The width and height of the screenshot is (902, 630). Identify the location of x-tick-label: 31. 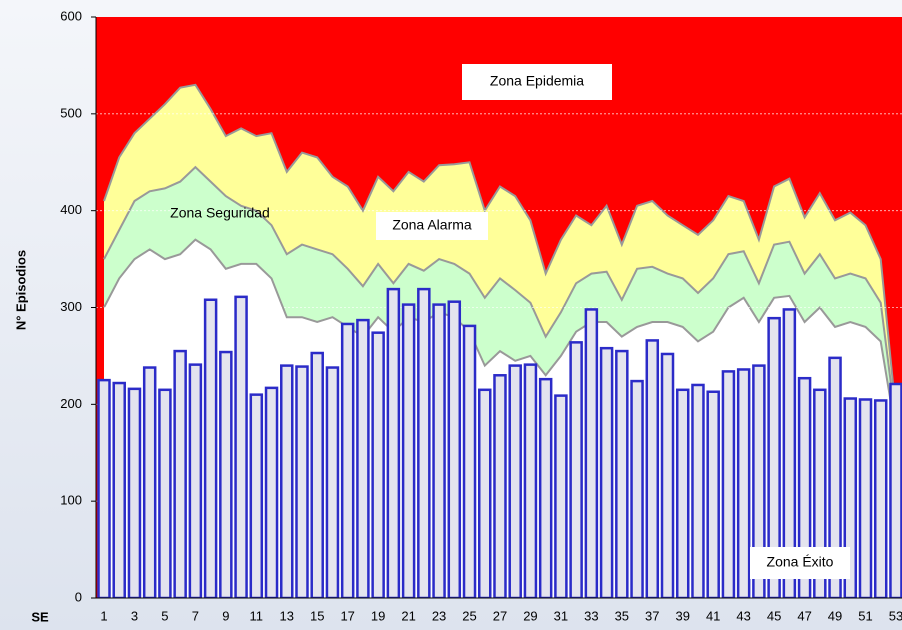
(561, 615).